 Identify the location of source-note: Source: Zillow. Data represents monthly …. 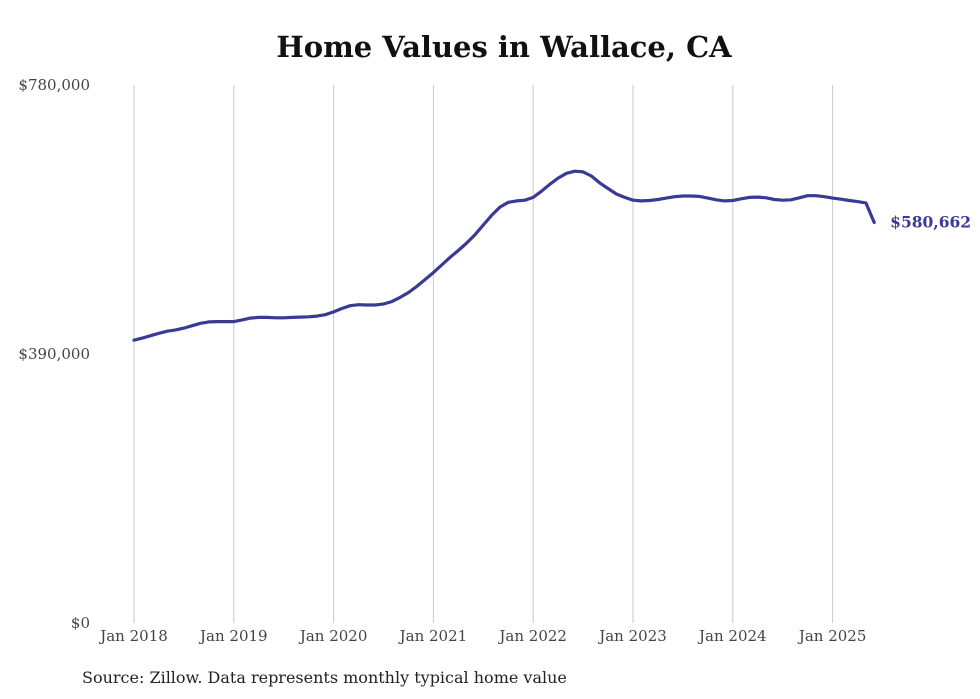
(324, 677).